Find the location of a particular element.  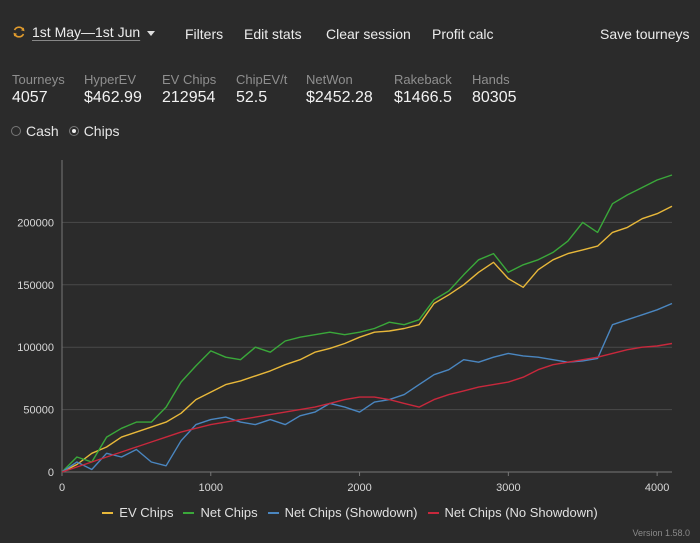

stat-hands: Hands 80305 is located at coordinates (502, 90).